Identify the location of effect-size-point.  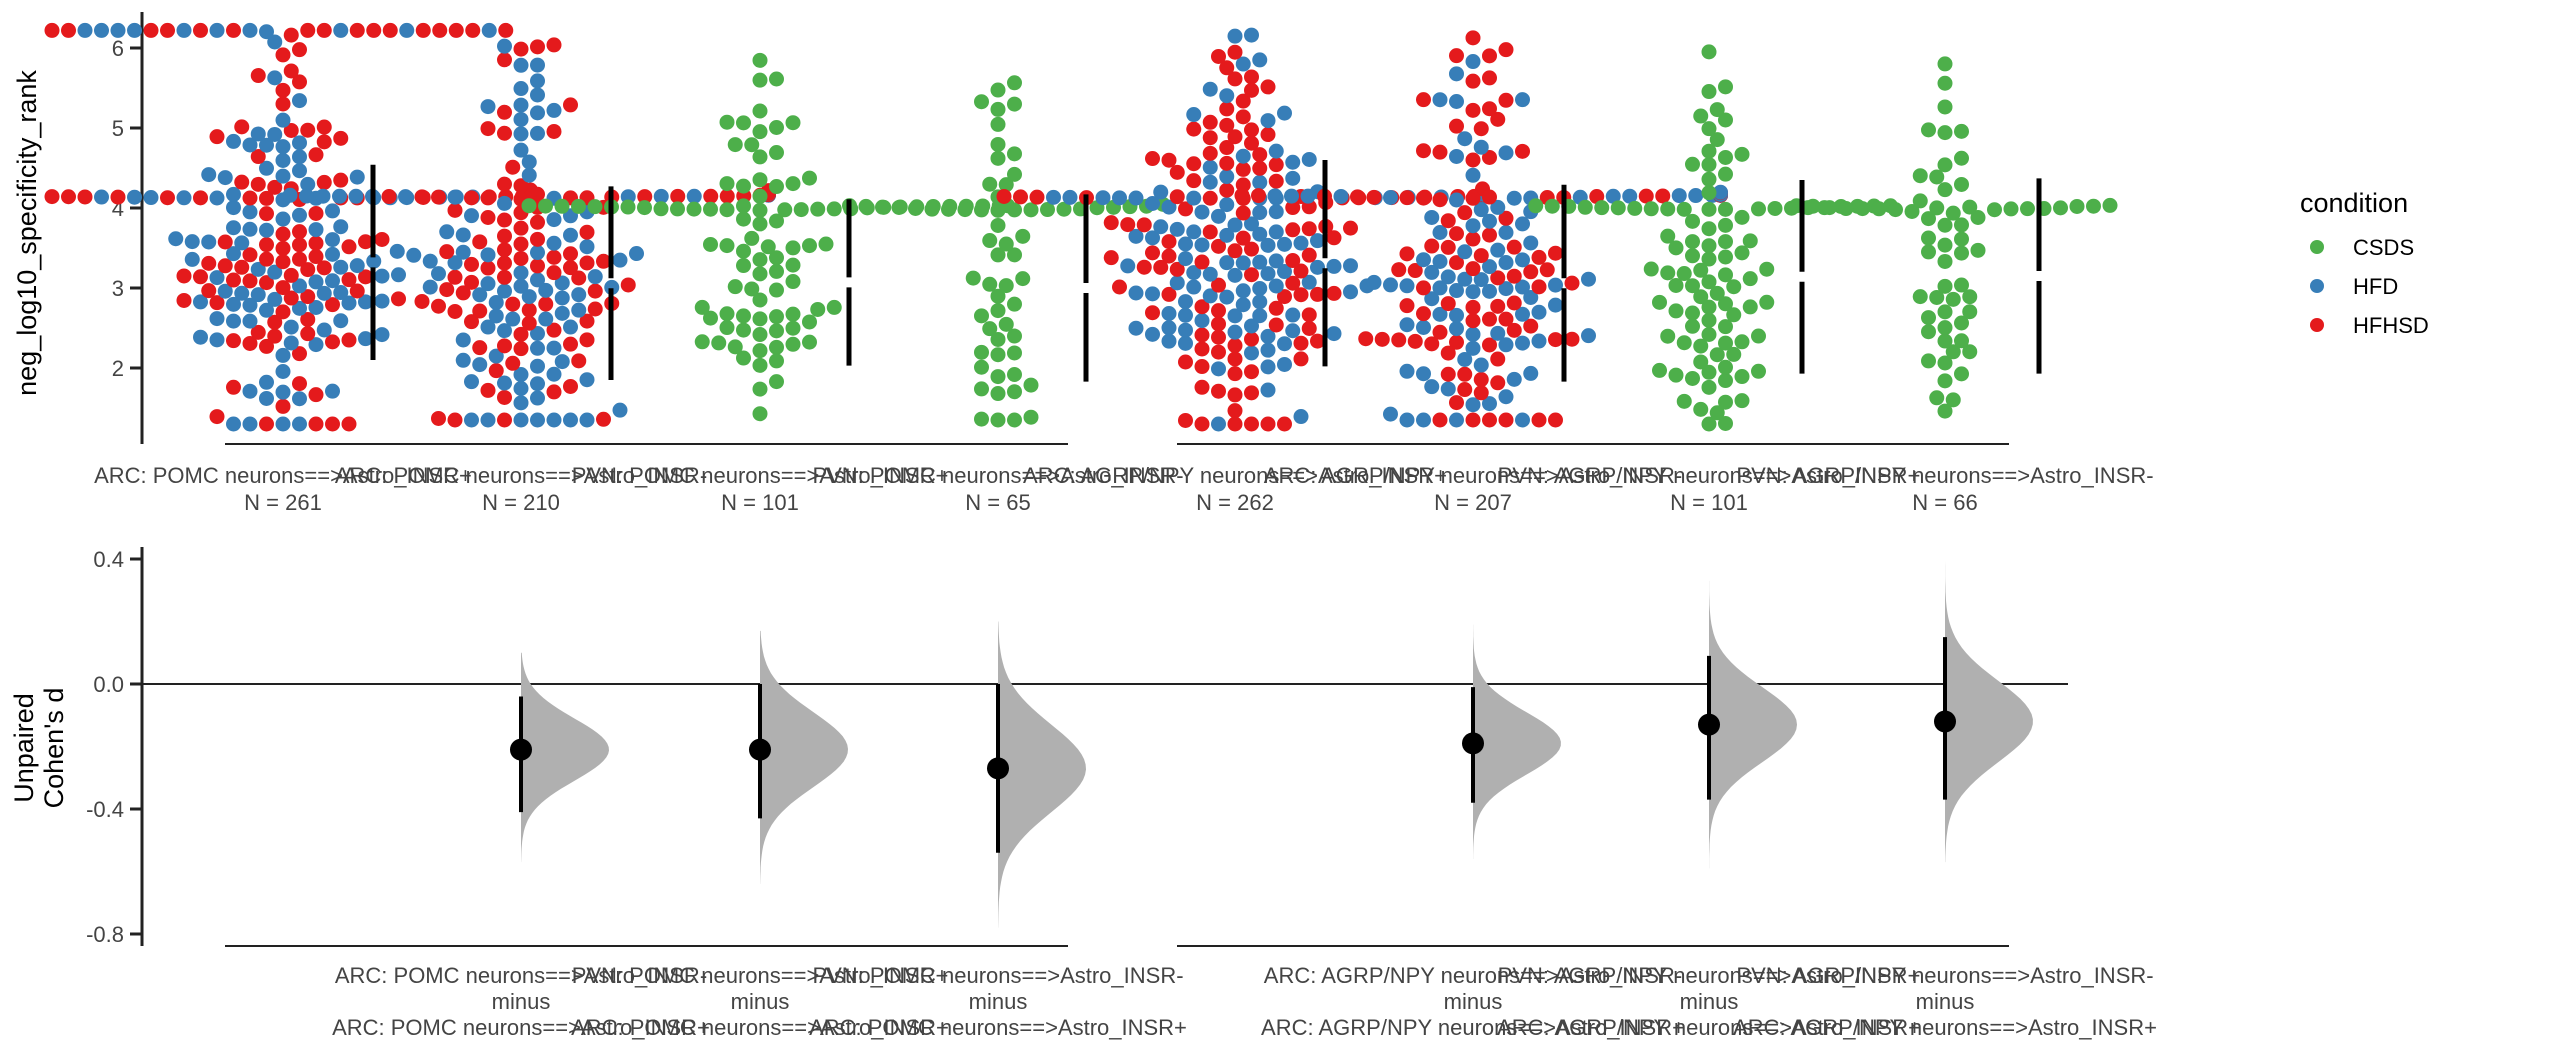
(760, 749).